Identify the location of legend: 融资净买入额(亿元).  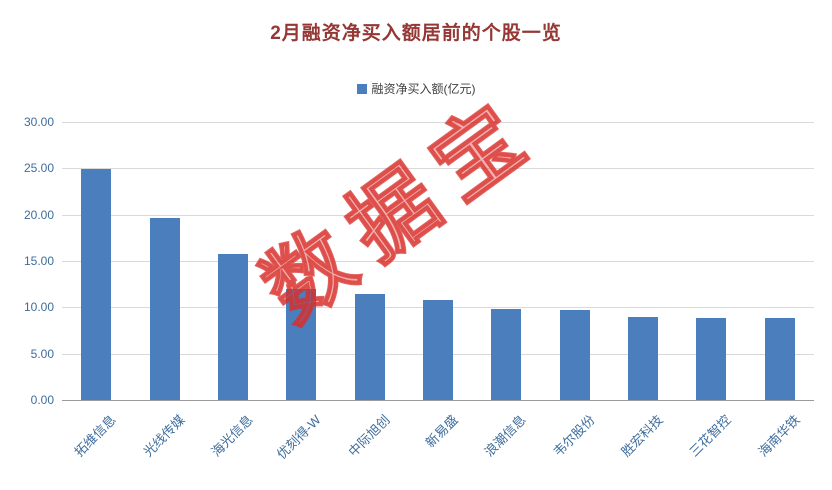
(416, 88).